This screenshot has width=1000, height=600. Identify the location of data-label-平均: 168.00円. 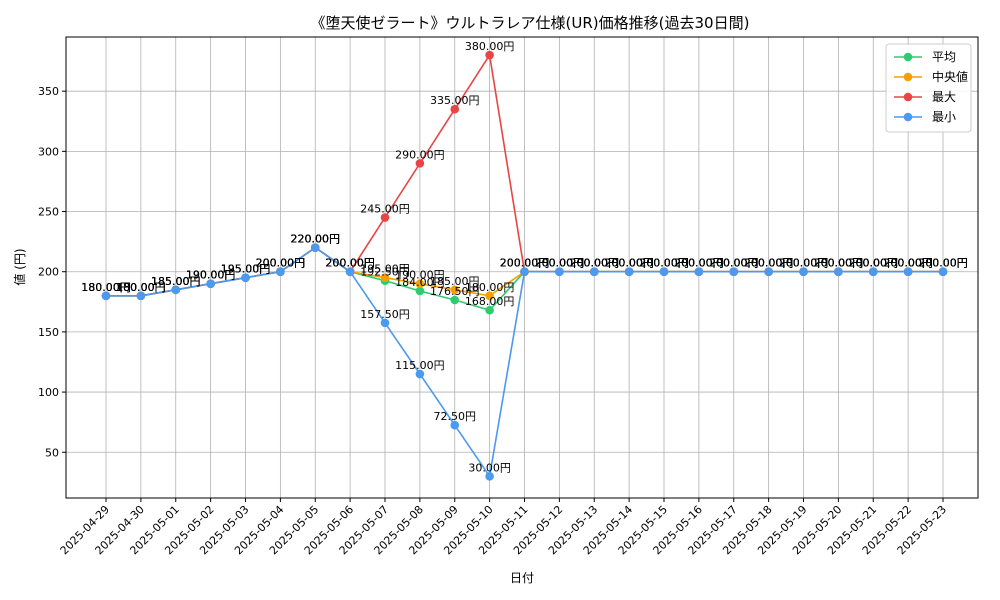
(490, 301).